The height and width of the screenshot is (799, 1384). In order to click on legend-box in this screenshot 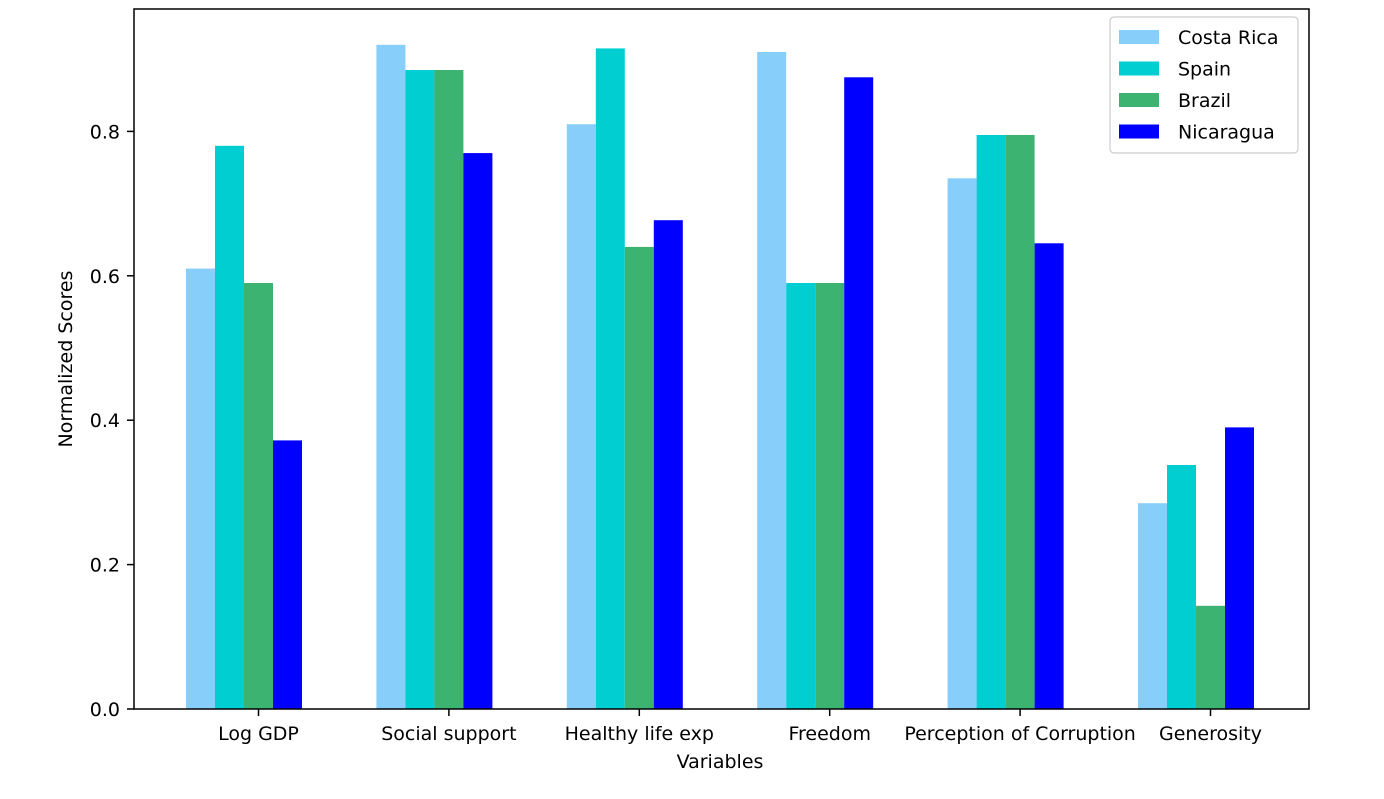, I will do `click(1204, 85)`.